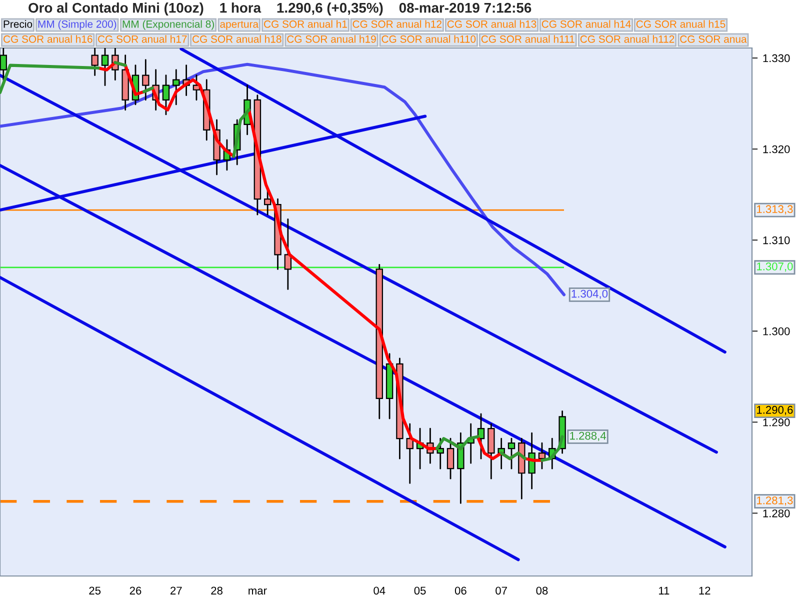 The width and height of the screenshot is (800, 600). Describe the element at coordinates (237, 39) in the screenshot. I see `text: CG SOR anual h18` at that location.